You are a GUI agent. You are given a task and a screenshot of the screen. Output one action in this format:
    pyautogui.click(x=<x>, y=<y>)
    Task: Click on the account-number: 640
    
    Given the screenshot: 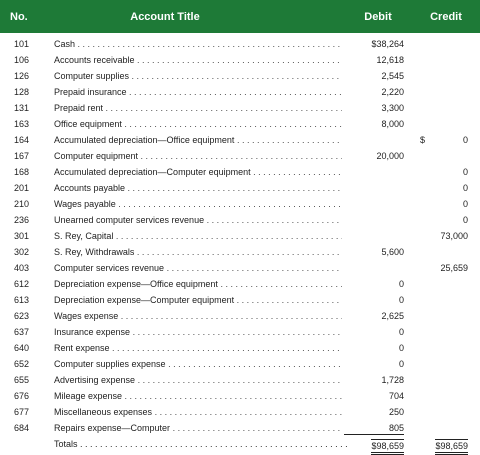 What is the action you would take?
    pyautogui.click(x=22, y=348)
    